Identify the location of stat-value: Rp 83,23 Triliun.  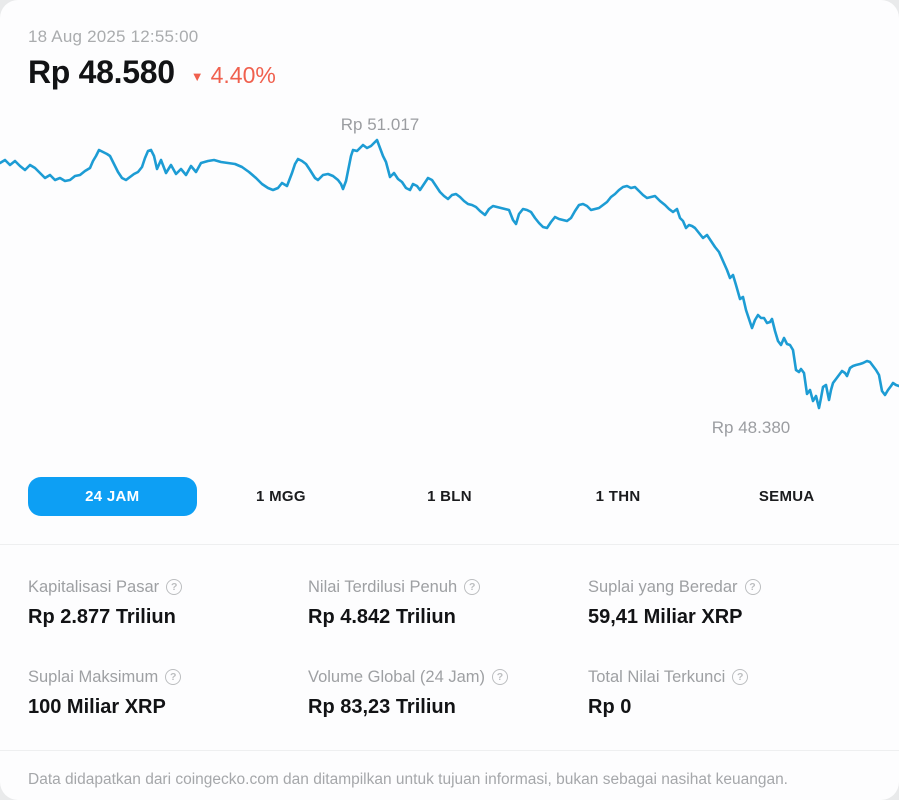
(382, 707).